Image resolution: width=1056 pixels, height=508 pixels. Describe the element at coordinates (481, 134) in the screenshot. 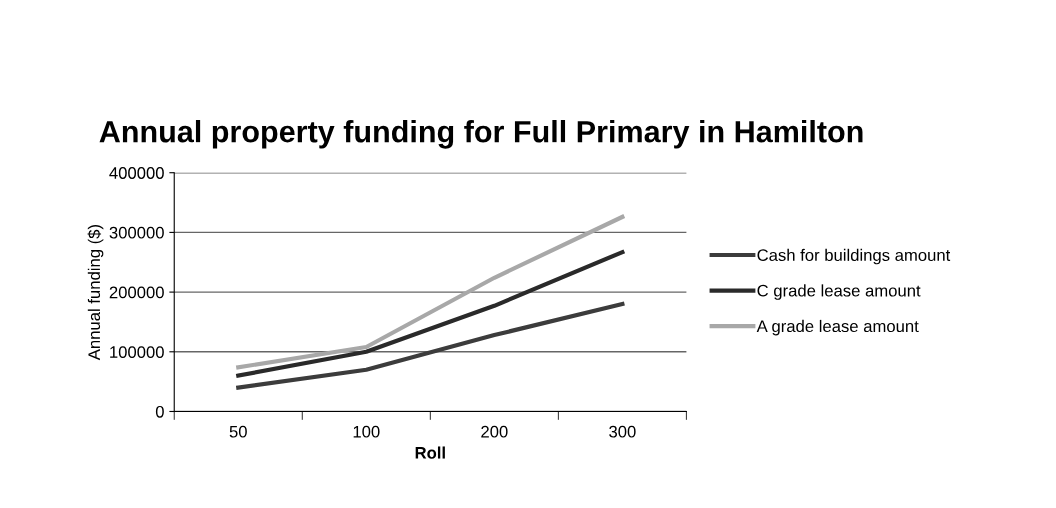

I see `chart-title: Annual property funding for Full Primary in Hamilton` at that location.